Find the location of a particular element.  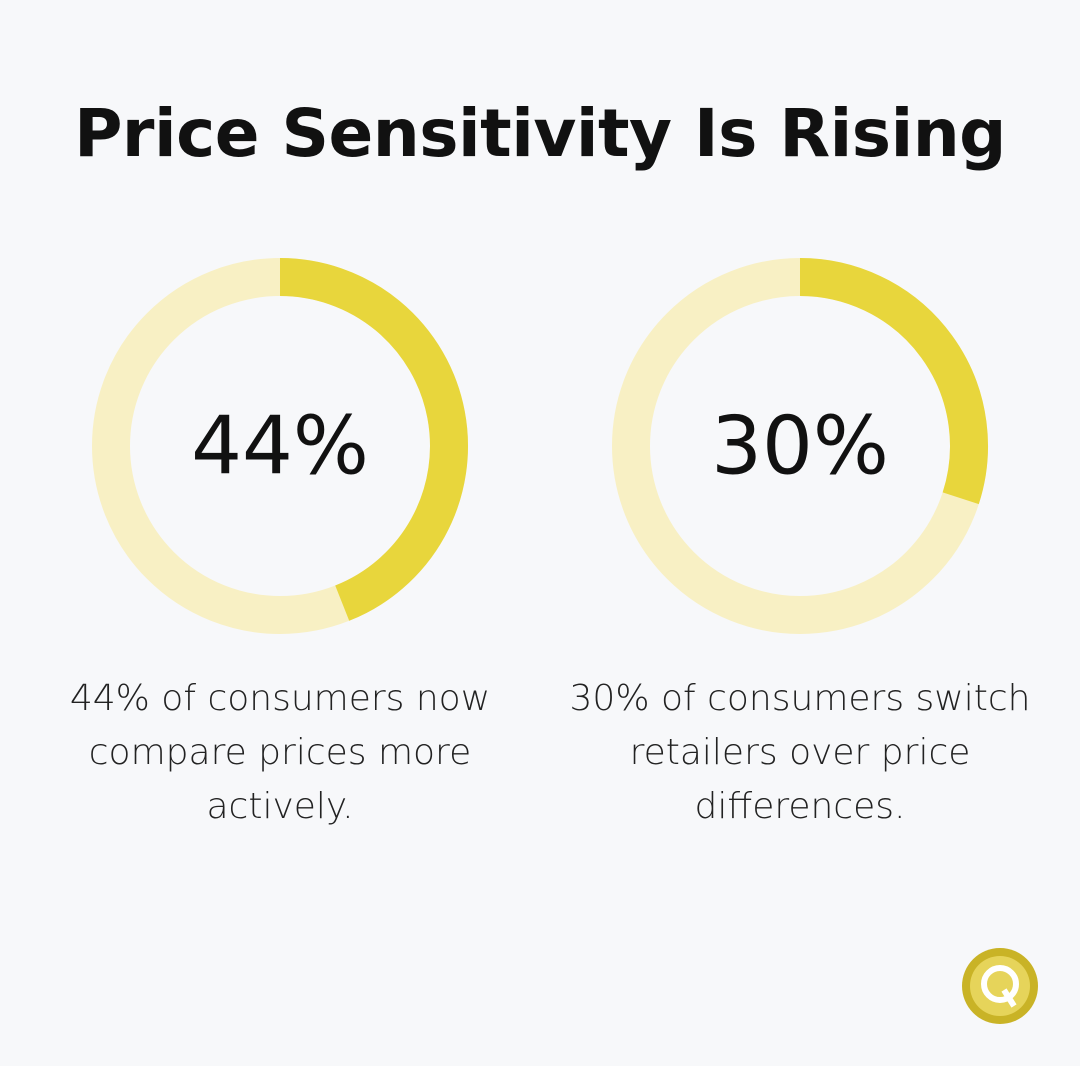

logo is located at coordinates (1000, 986).